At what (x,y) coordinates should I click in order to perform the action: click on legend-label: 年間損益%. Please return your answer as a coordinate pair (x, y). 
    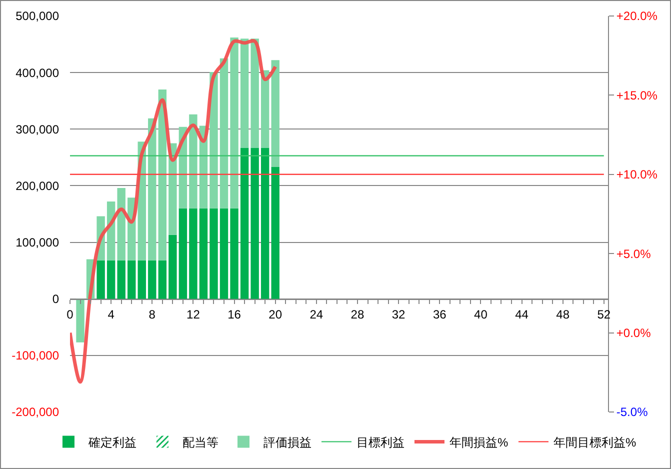
    Looking at the image, I should click on (478, 442).